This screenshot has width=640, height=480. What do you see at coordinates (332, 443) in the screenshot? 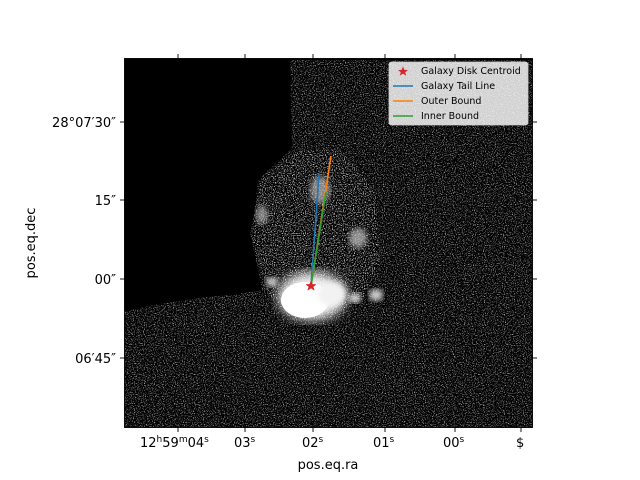
I see `x-tick-labels: 12h59m04s 03s 02s 01s 00s $` at bounding box center [332, 443].